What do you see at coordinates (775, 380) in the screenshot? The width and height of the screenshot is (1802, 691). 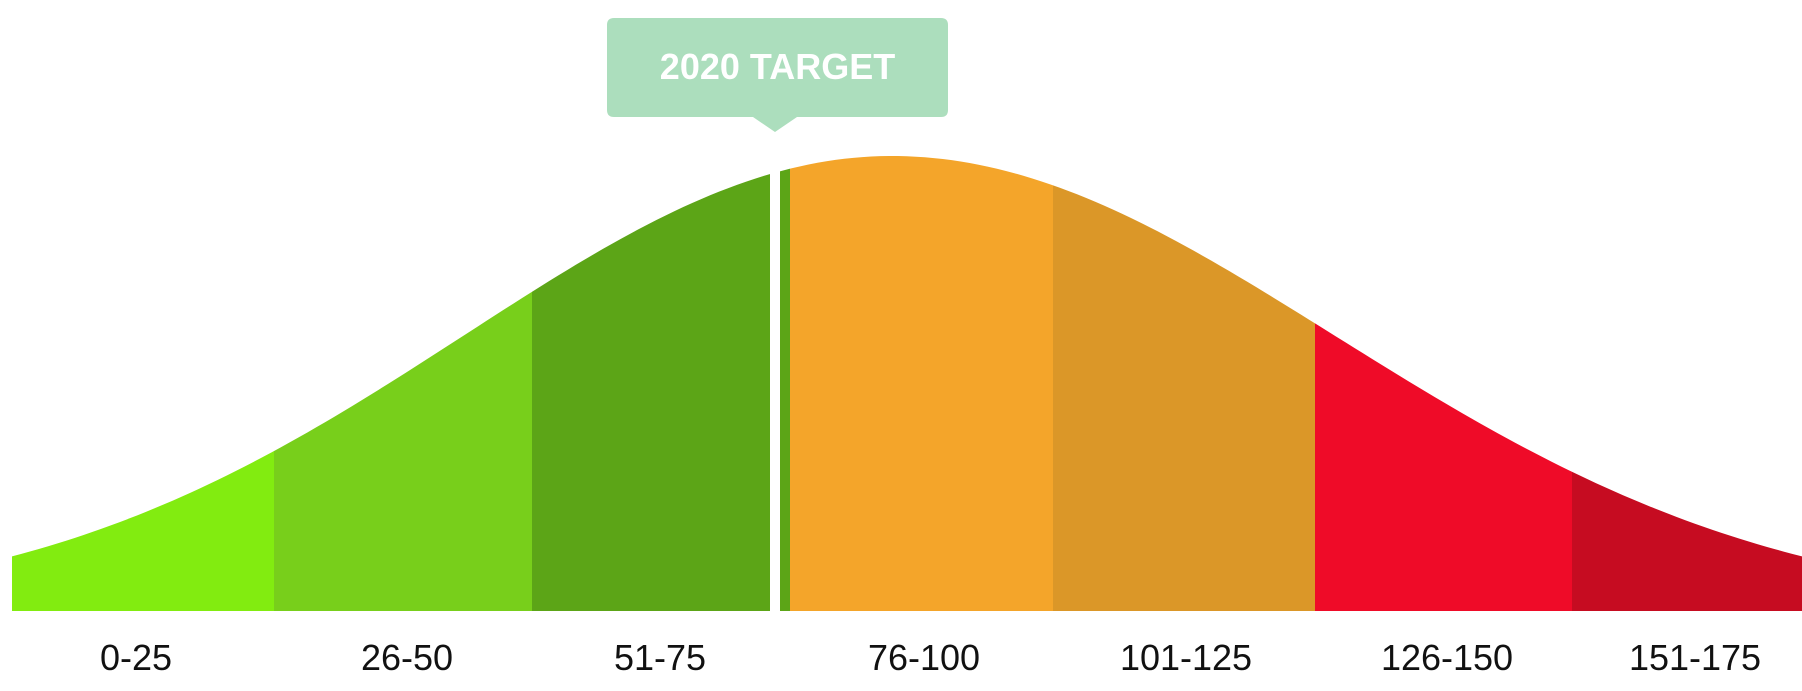 I see `target-line` at bounding box center [775, 380].